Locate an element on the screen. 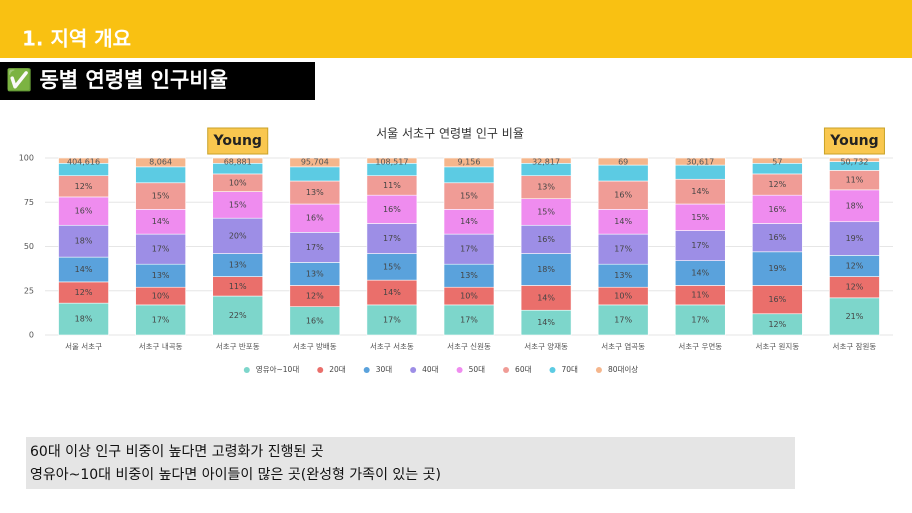 The height and width of the screenshot is (513, 912). x-tick-label: 서초구 양재동 is located at coordinates (546, 346).